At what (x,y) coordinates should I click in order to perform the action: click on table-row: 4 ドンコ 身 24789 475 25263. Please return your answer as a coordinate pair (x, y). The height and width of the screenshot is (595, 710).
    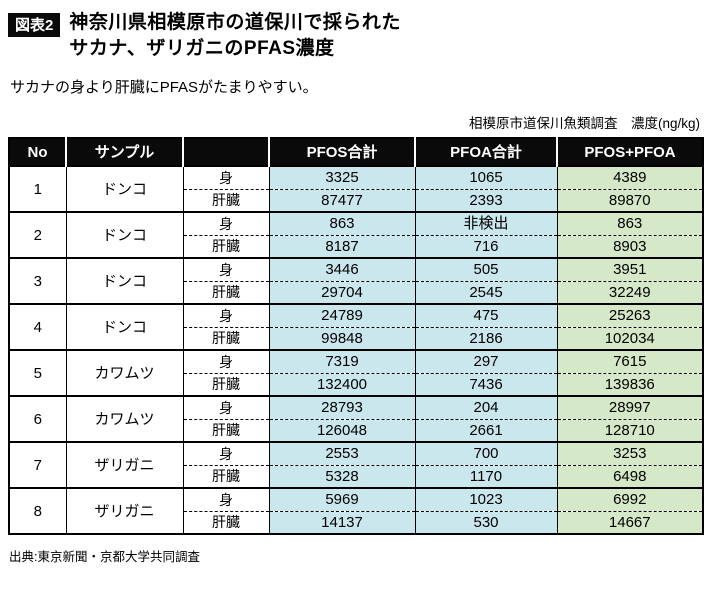
    Looking at the image, I should click on (356, 327).